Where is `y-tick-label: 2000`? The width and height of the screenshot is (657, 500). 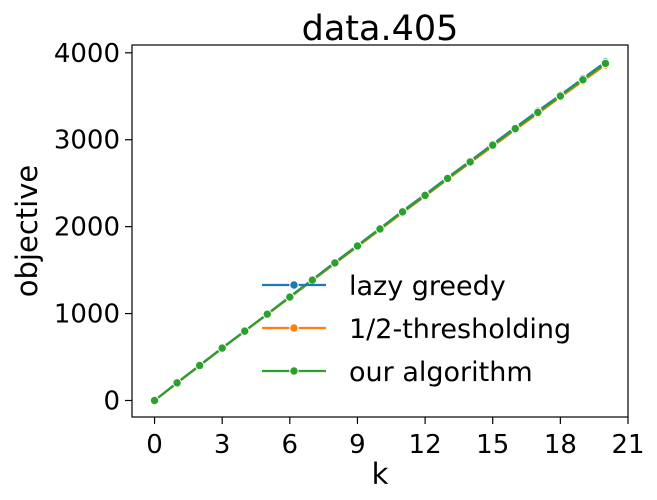
y-tick-label: 2000 is located at coordinates (87, 228).